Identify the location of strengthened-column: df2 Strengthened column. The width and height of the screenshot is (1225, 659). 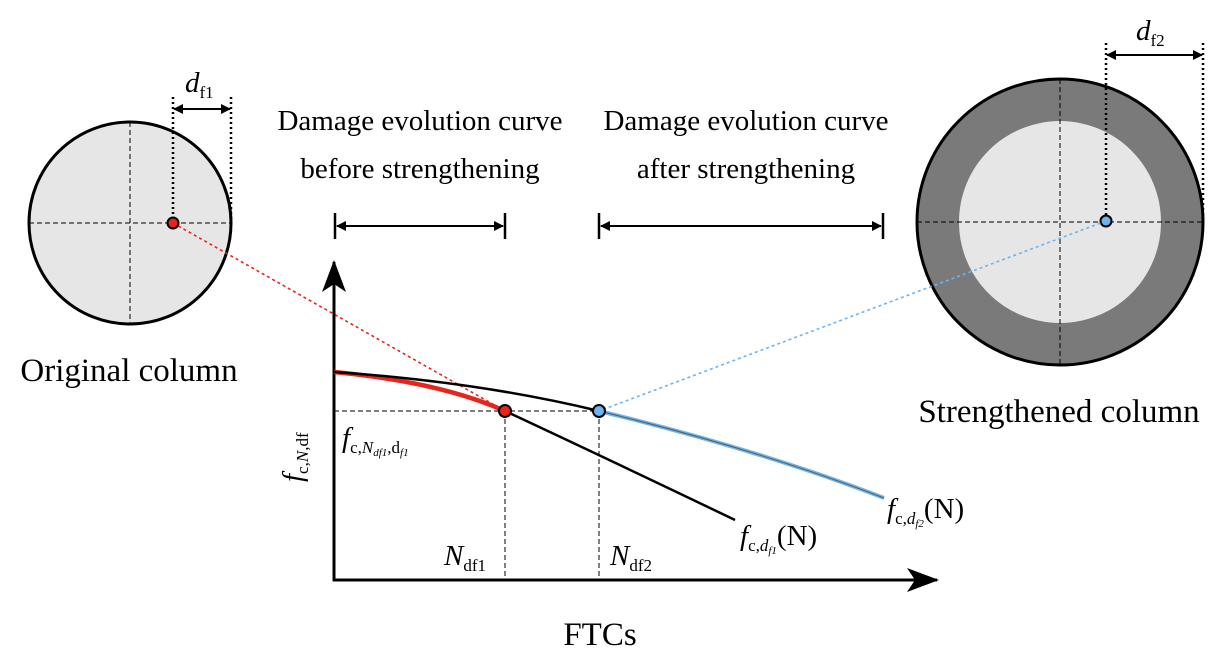
(1060, 222).